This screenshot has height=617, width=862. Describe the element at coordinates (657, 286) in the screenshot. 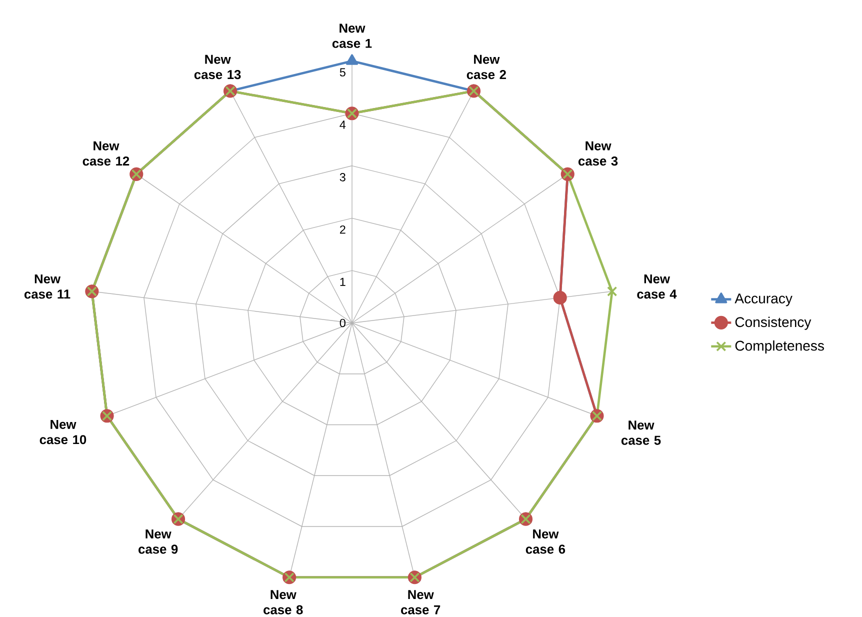

I see `spoke-label: New case 4` at that location.